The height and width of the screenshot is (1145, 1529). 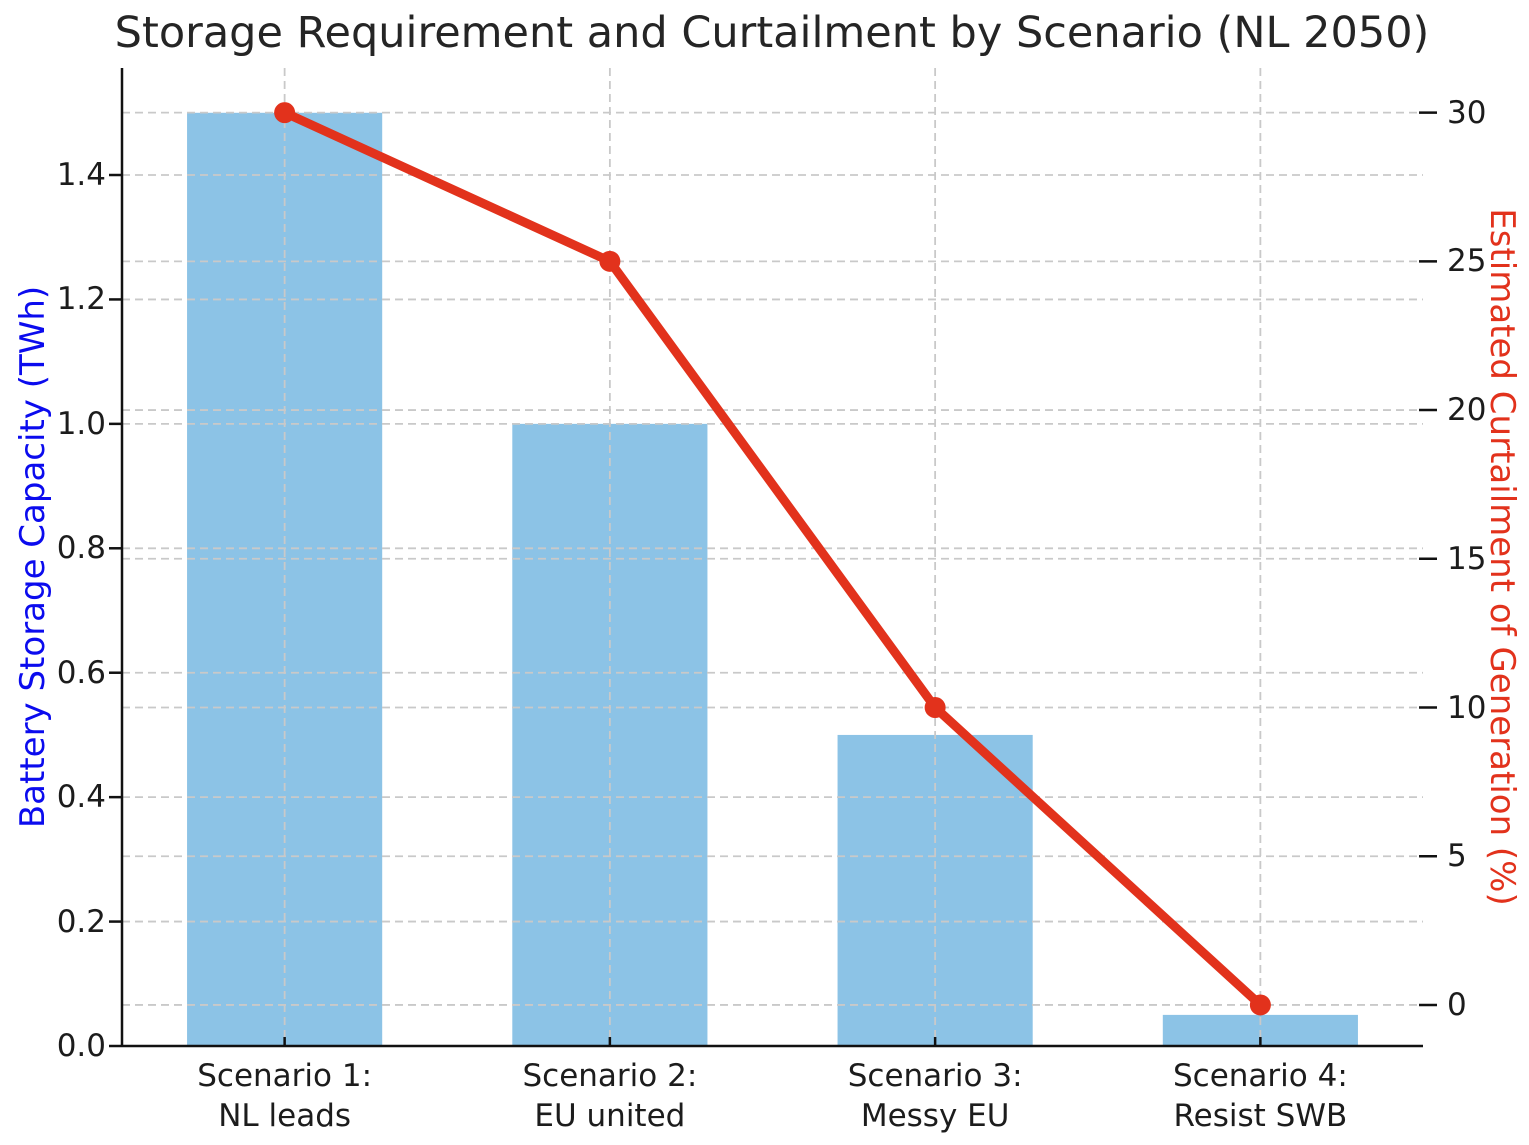 I want to click on left-ytick-label: 1.4, so click(x=81, y=175).